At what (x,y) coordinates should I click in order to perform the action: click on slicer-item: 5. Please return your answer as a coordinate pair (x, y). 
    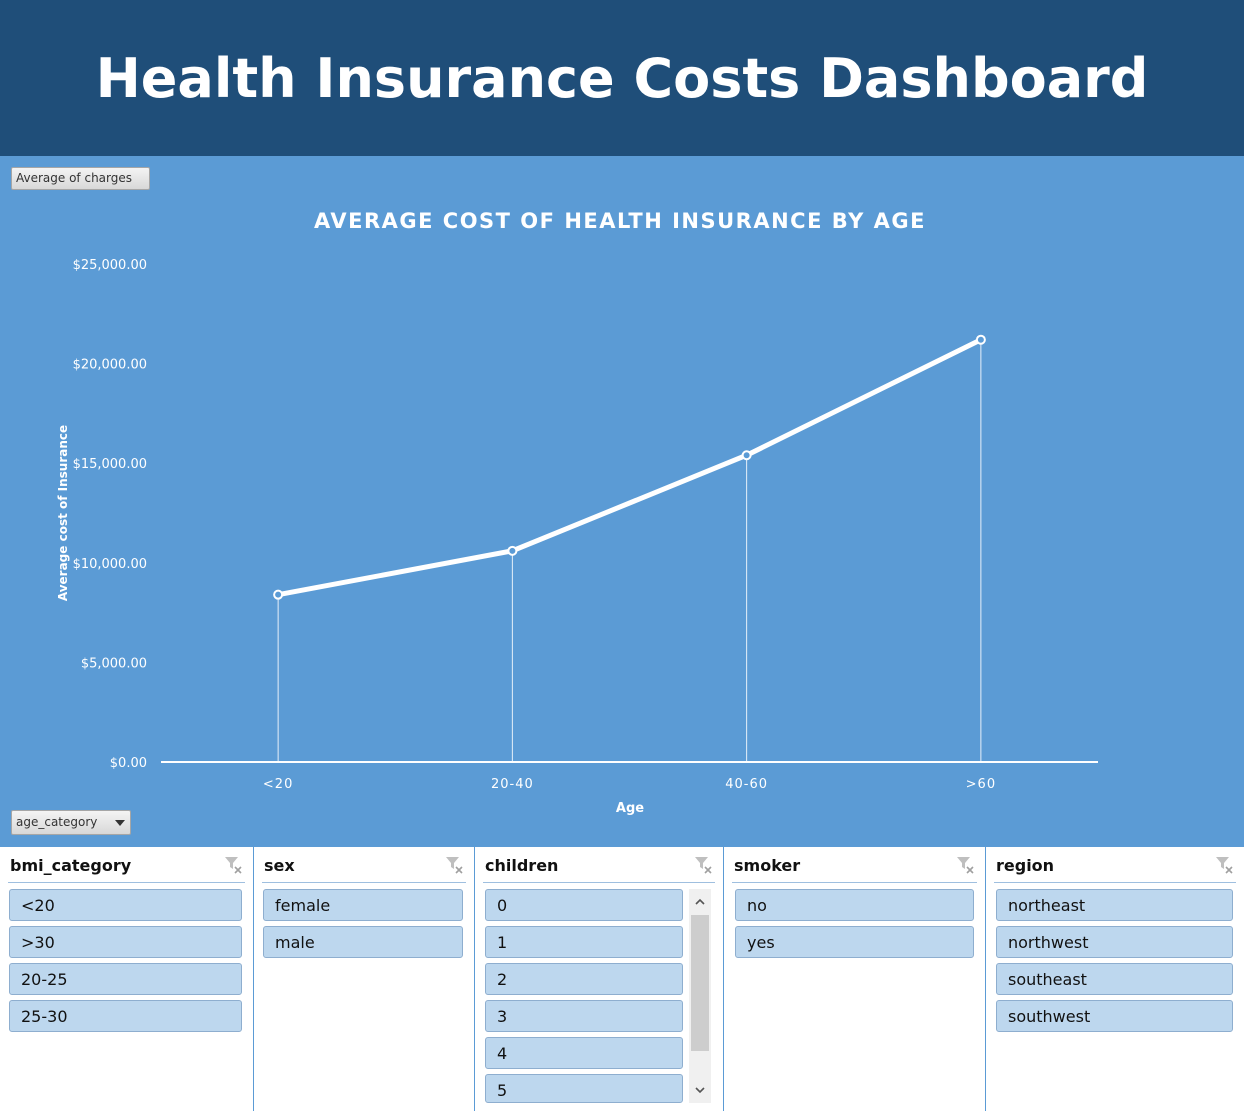
    Looking at the image, I should click on (584, 1088).